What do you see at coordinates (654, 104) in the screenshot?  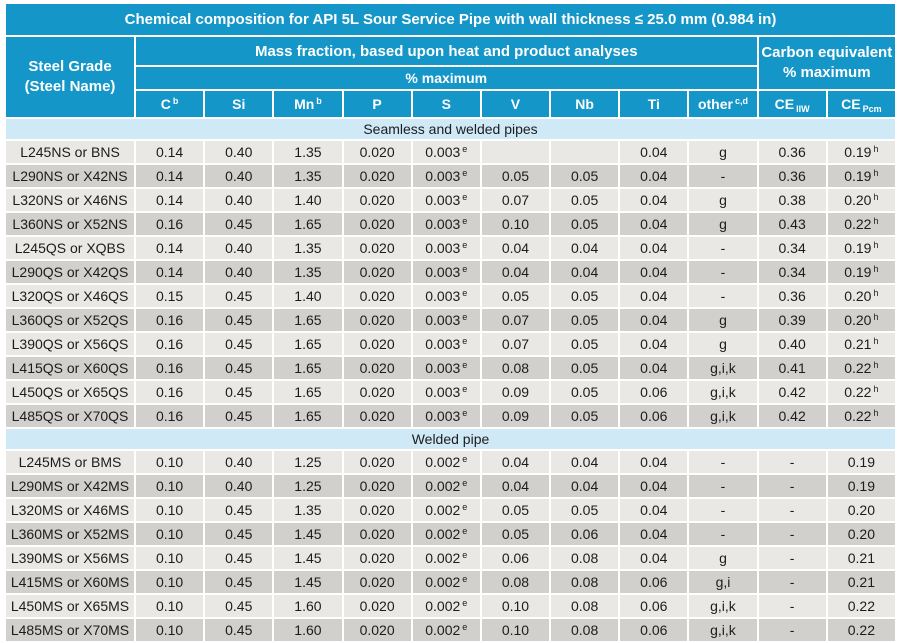 I see `column-header-ti: Ti` at bounding box center [654, 104].